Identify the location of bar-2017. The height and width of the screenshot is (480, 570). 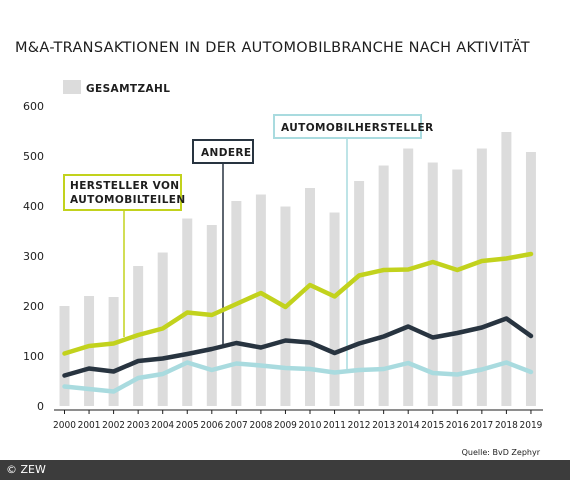
(481, 277).